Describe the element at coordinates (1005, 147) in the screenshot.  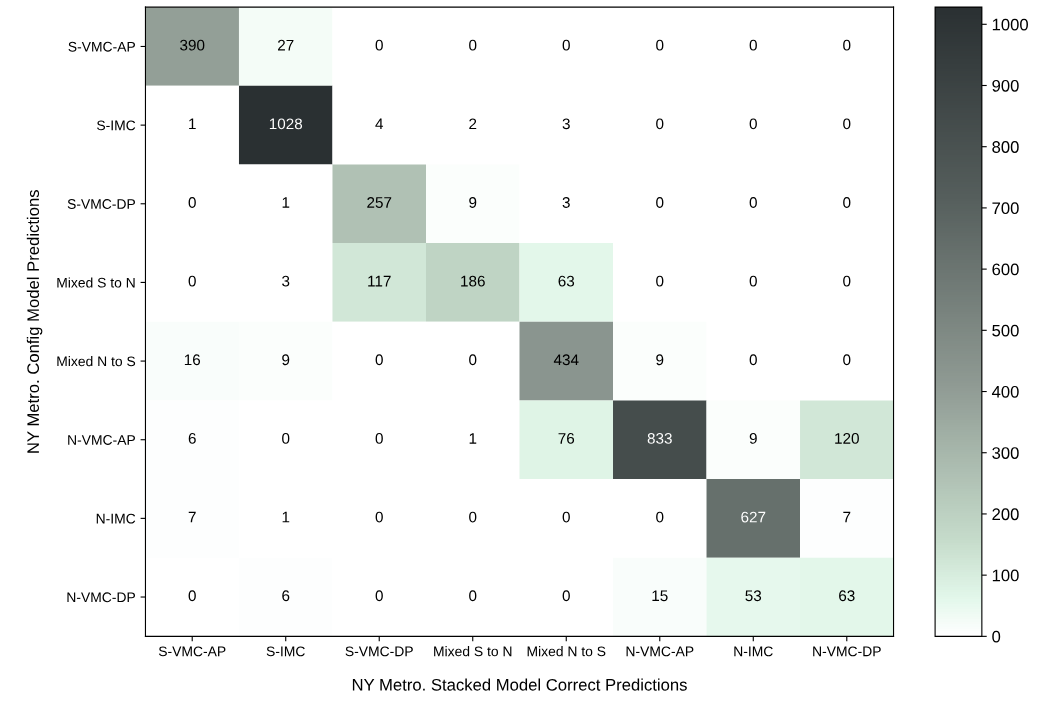
I see `color-bar-label: 800` at that location.